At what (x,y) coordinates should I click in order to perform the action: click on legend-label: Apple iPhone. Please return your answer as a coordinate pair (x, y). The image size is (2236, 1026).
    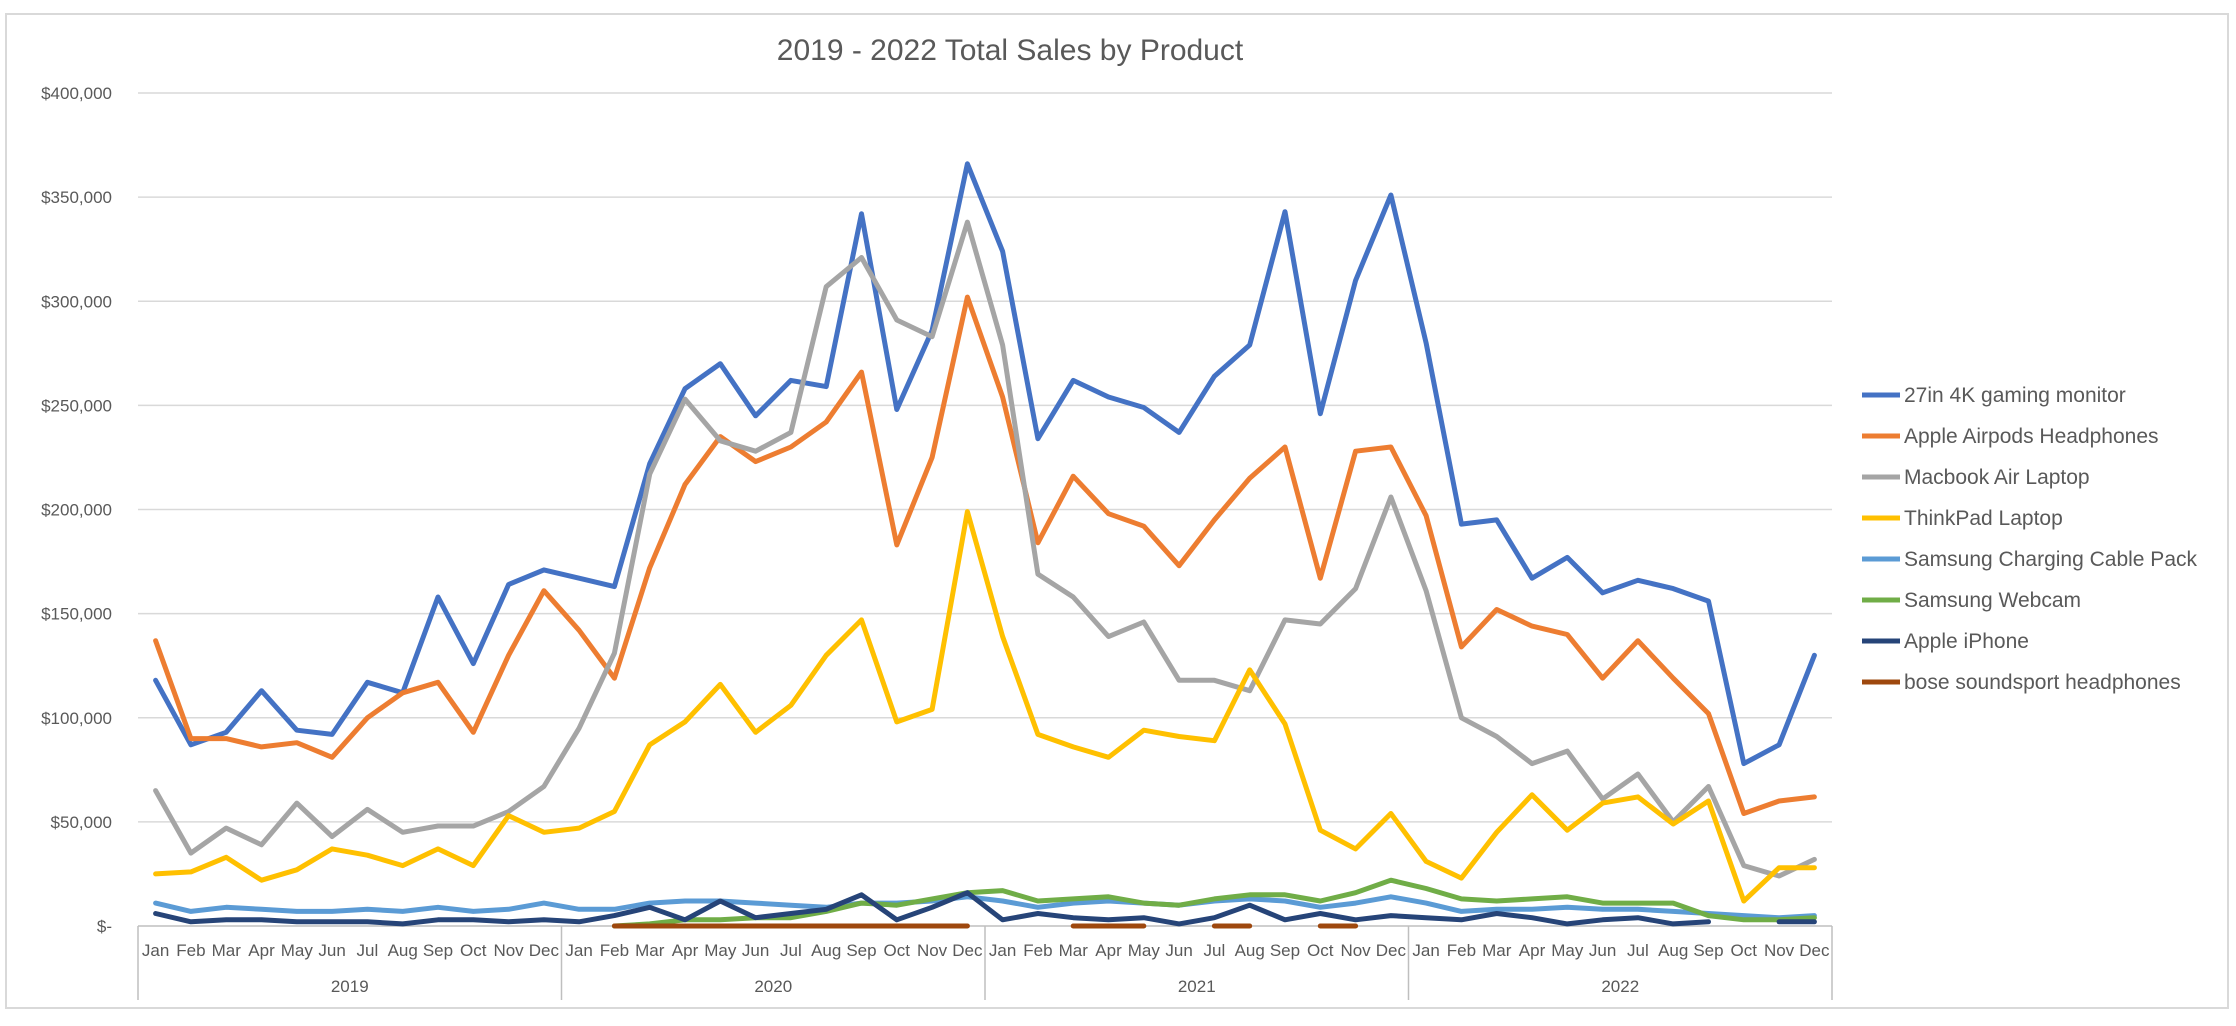
    Looking at the image, I should click on (1966, 641).